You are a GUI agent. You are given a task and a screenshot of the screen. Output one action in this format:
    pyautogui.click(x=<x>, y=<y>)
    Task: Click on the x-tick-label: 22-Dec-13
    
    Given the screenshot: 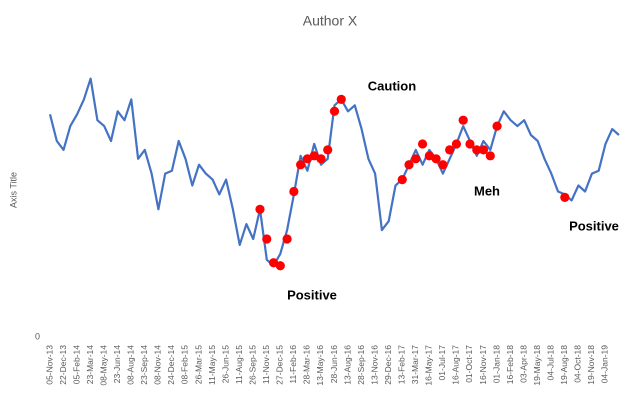 What is the action you would take?
    pyautogui.click(x=63, y=365)
    